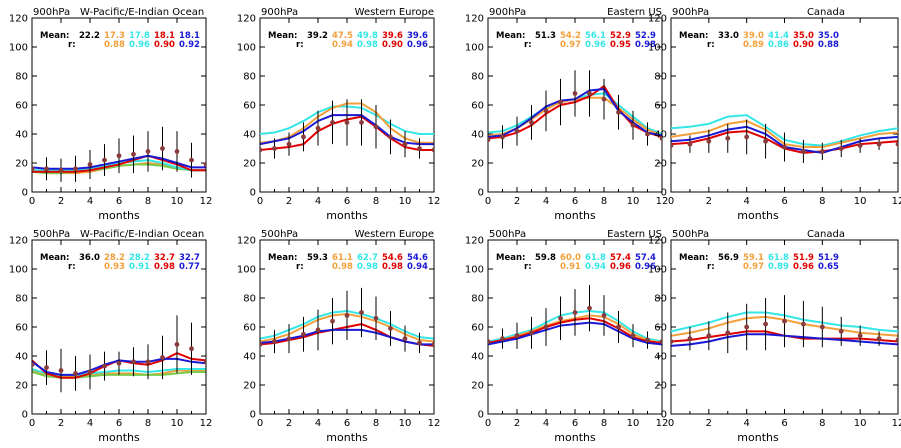  What do you see at coordinates (728, 36) in the screenshot?
I see `mean-value: 33.0` at bounding box center [728, 36].